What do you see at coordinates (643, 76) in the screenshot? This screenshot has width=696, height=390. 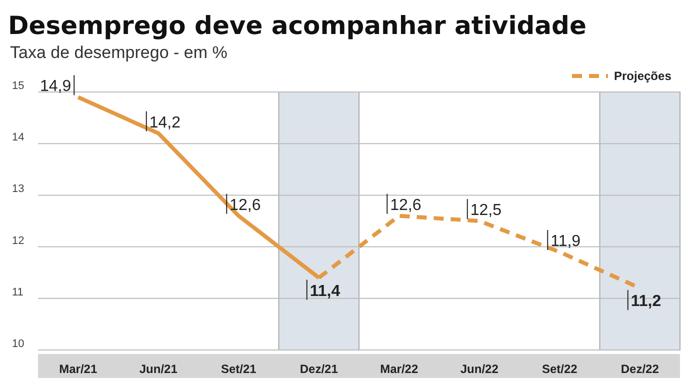 I see `legend-label: Projeções` at bounding box center [643, 76].